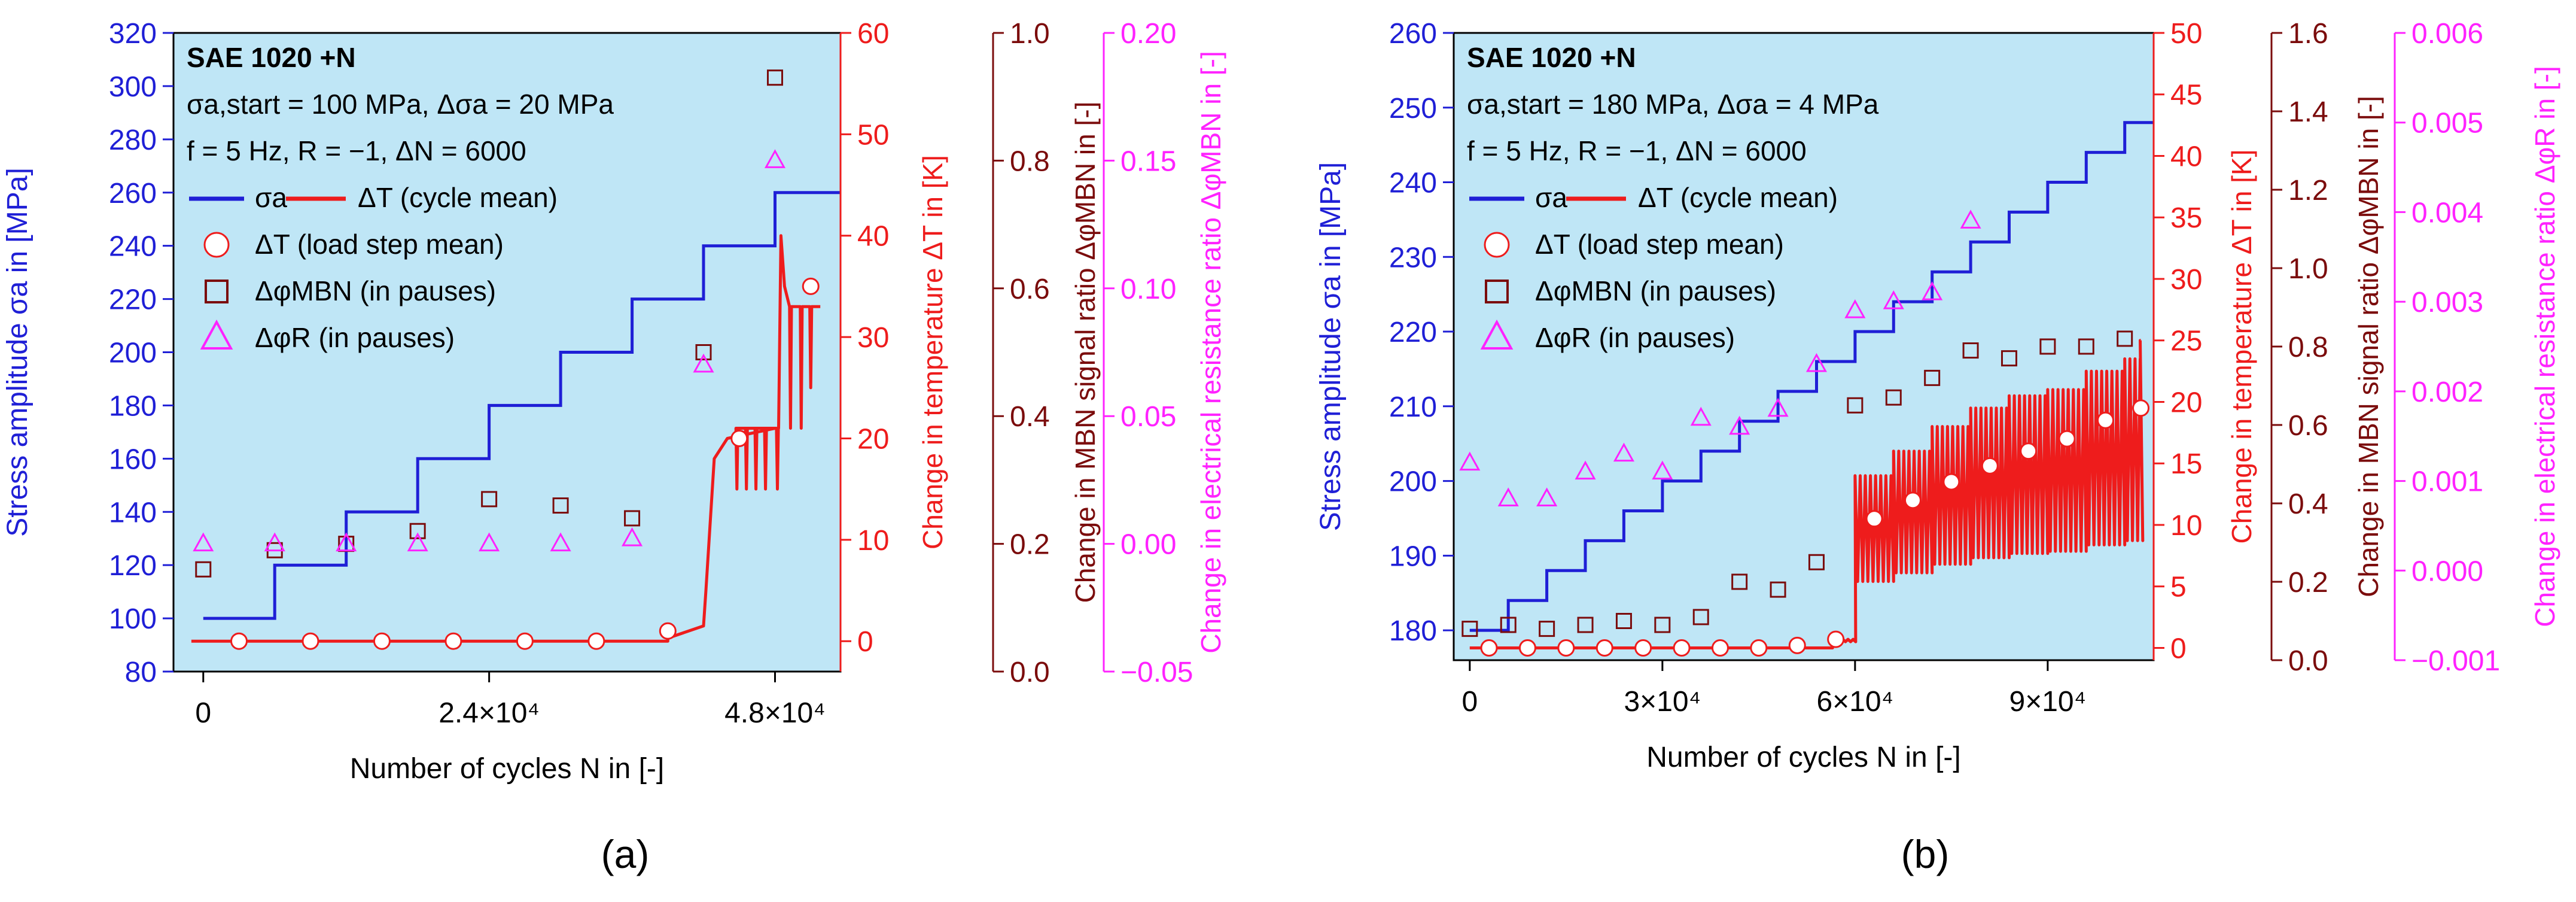 The width and height of the screenshot is (2576, 902). Describe the element at coordinates (2308, 34) in the screenshot. I see `mbn-tick-label: 1.6` at that location.